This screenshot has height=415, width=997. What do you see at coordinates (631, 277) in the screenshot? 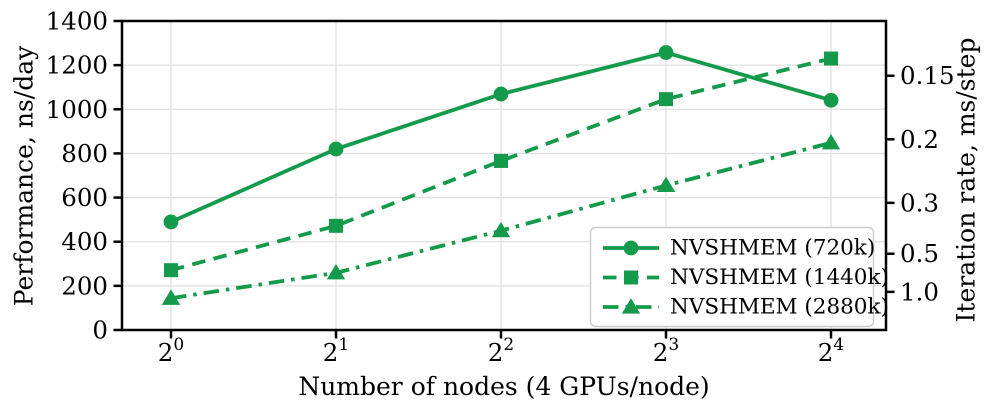
I see `square-legend-marker-icon` at bounding box center [631, 277].